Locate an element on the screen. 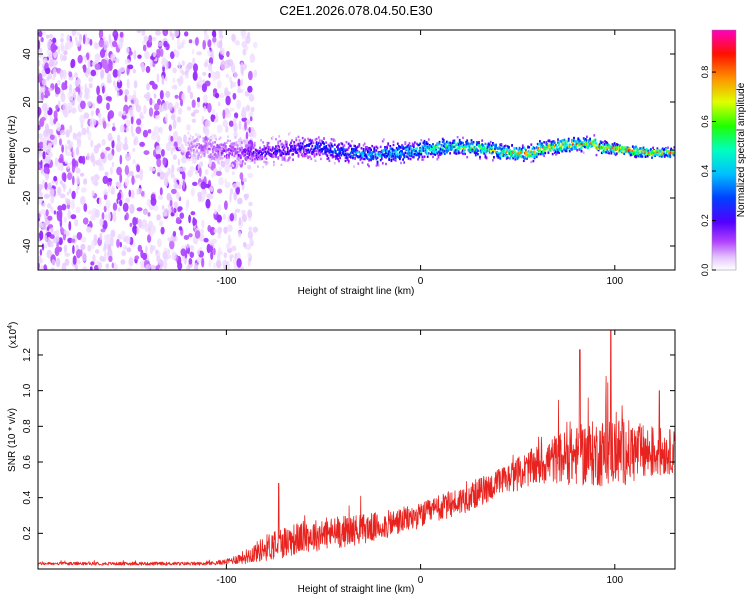 The width and height of the screenshot is (750, 600). snr-ytick-label: 0.4 is located at coordinates (27, 497).